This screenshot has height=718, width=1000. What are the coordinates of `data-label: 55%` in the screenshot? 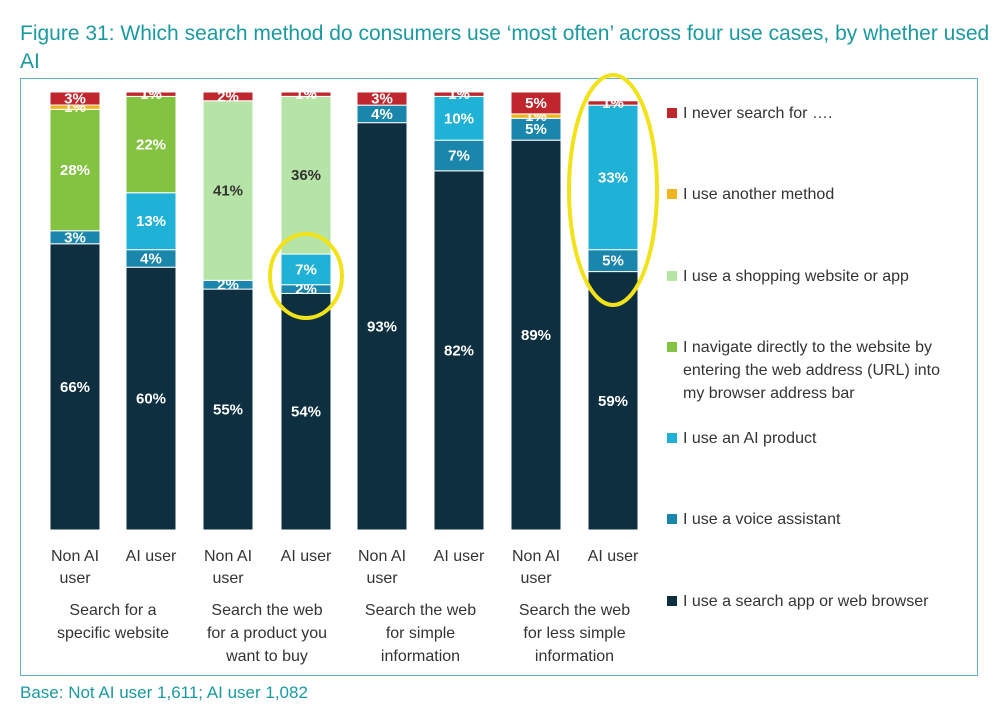 It's located at (228, 410).